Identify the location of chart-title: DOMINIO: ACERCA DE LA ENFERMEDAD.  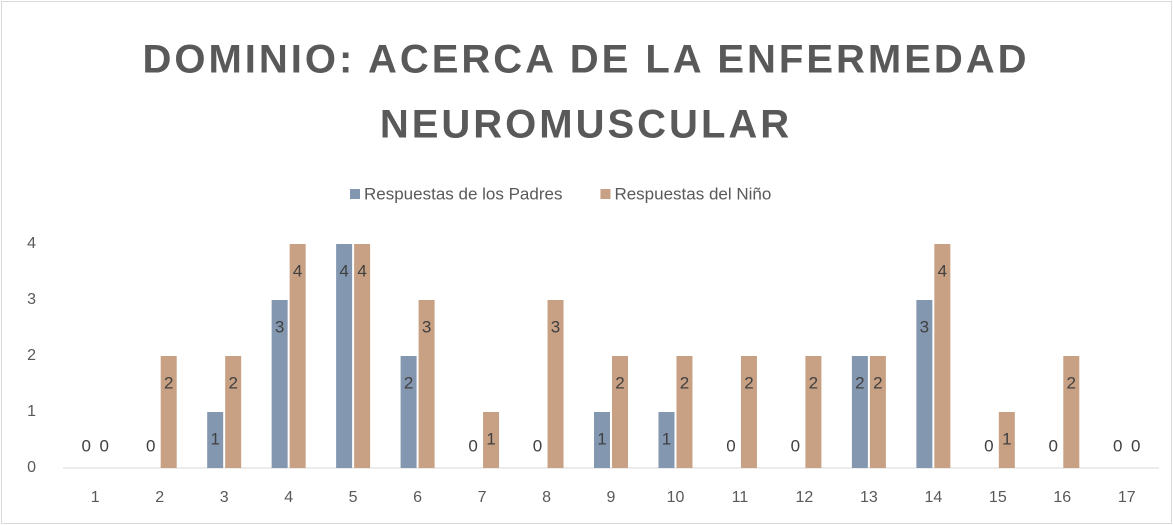
(585, 60).